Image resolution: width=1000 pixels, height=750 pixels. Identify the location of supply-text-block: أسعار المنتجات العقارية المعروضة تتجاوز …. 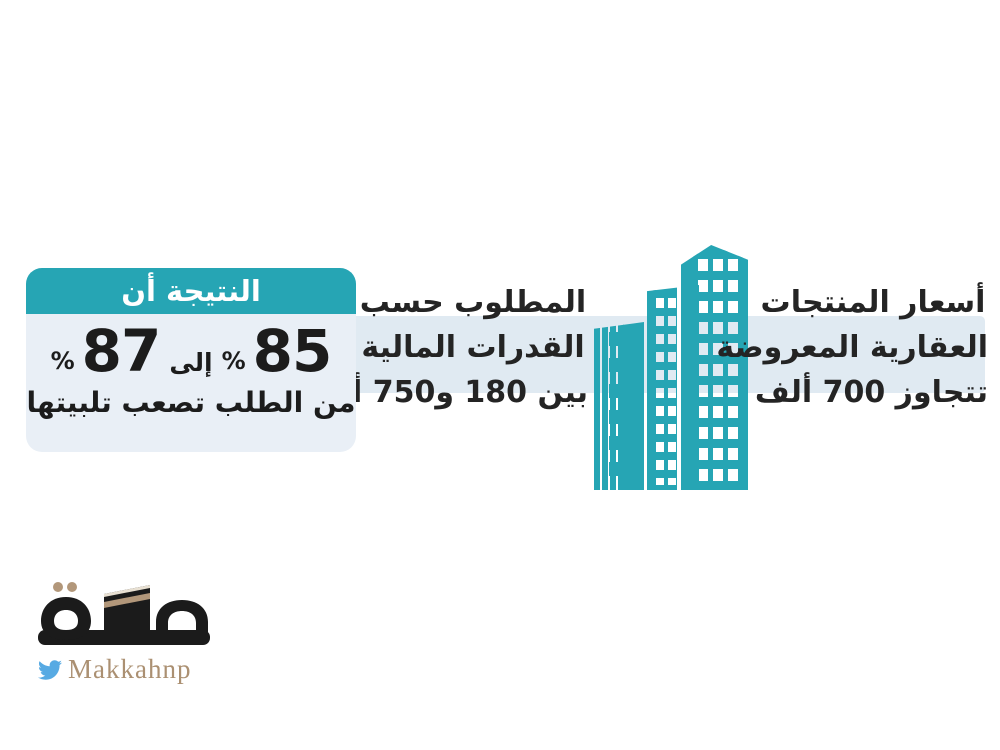
(852, 347).